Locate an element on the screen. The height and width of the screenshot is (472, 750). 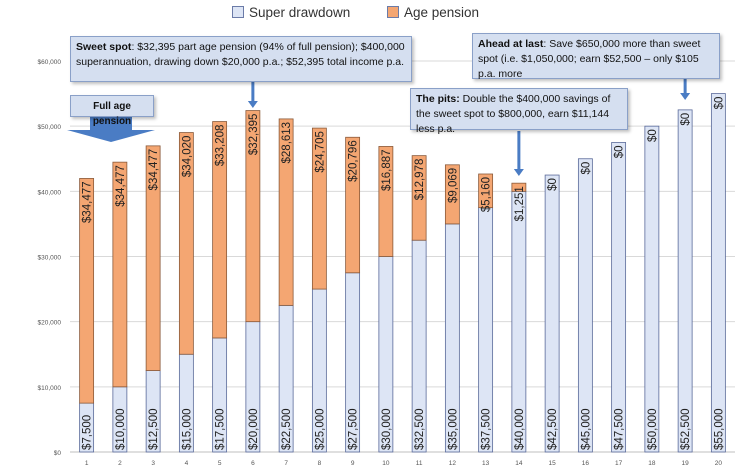
data-label-super: $50,000 is located at coordinates (653, 429).